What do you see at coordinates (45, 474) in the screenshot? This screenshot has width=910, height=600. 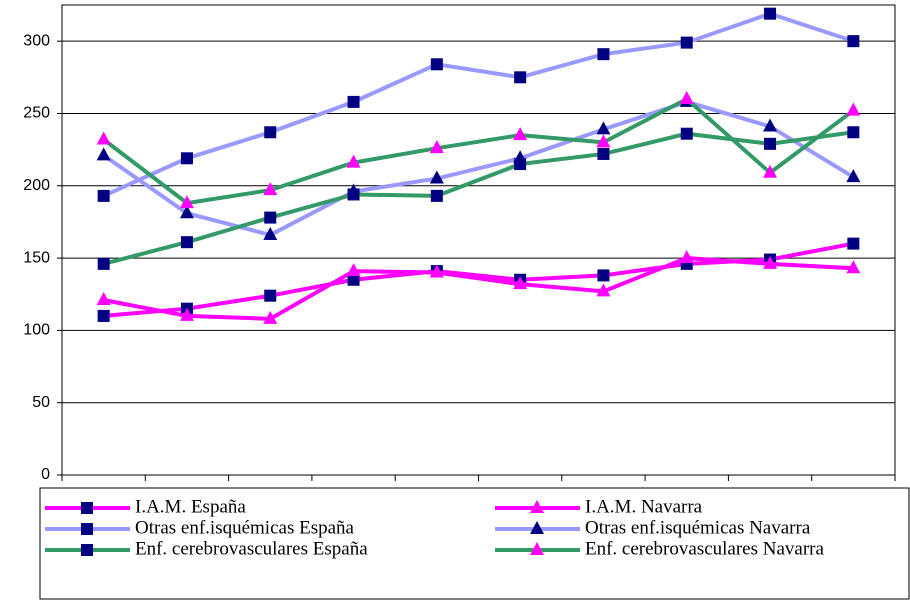 I see `y-tick-label: 0` at bounding box center [45, 474].